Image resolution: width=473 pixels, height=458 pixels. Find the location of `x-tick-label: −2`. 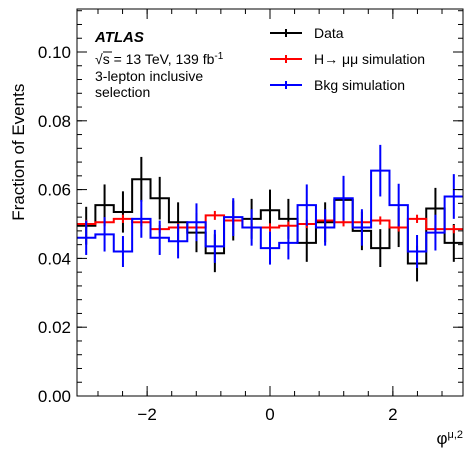

x-tick-label: −2 is located at coordinates (146, 414).